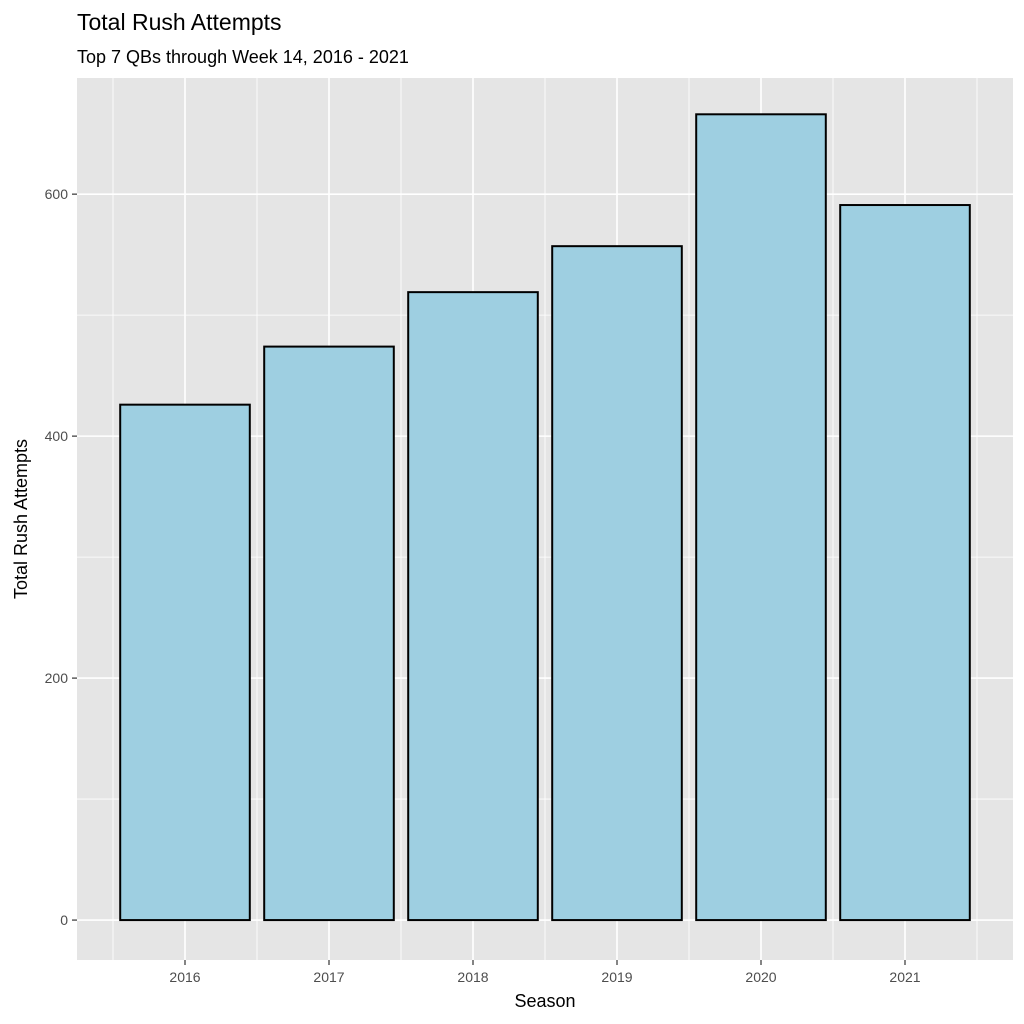  What do you see at coordinates (616, 977) in the screenshot?
I see `x-tick-label: 2019` at bounding box center [616, 977].